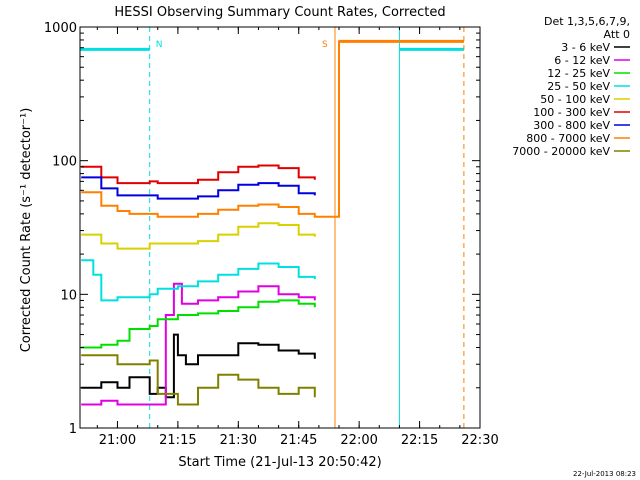 The width and height of the screenshot is (640, 480). What do you see at coordinates (60, 28) in the screenshot?
I see `y-tick-label: 1000` at bounding box center [60, 28].